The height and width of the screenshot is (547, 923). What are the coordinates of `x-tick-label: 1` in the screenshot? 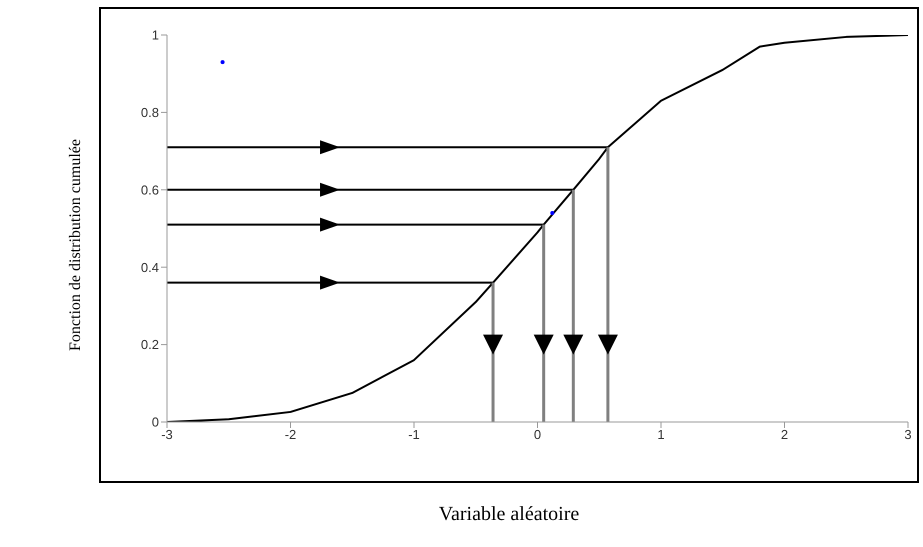 It's located at (661, 434).